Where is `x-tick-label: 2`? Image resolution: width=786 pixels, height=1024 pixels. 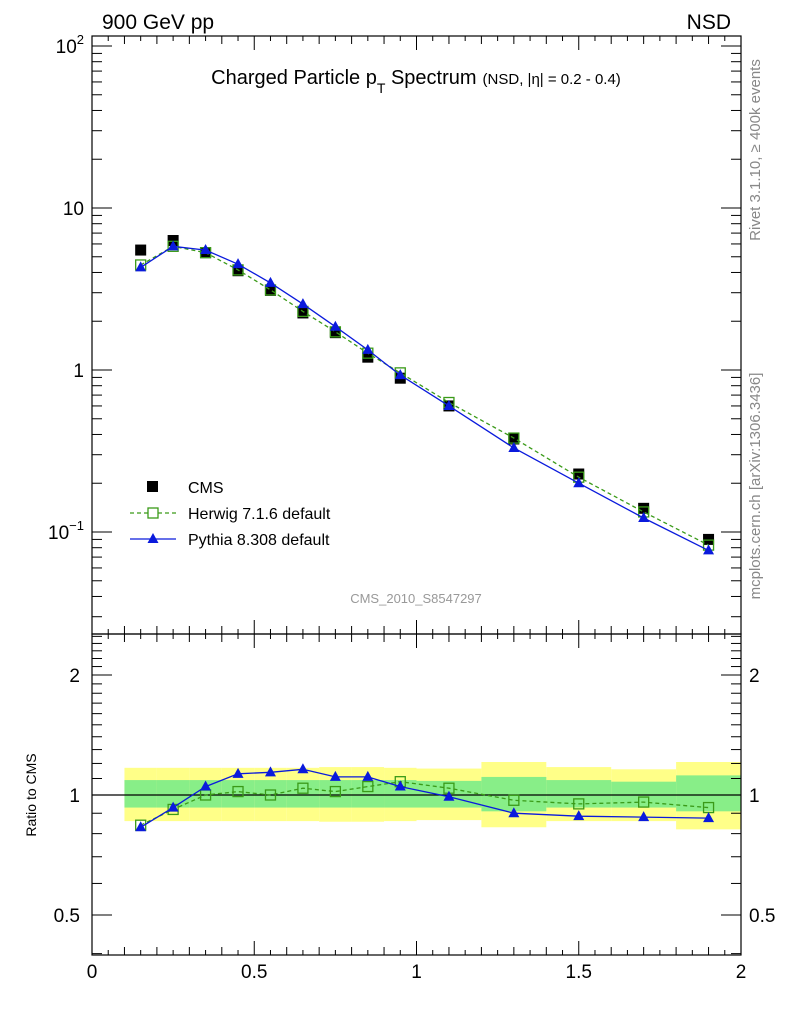
x-tick-label: 2 is located at coordinates (741, 972).